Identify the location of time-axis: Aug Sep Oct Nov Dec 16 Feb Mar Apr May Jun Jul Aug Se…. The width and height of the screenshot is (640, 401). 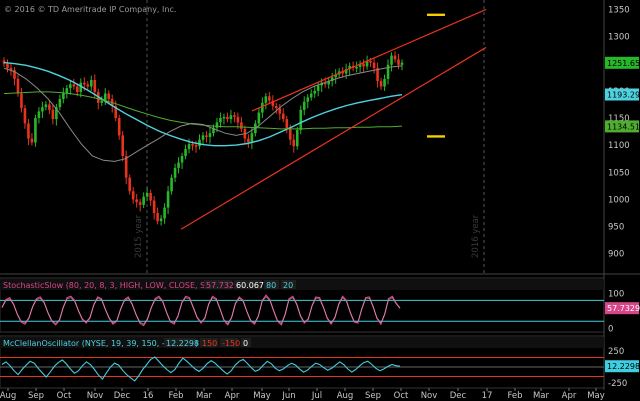
(302, 394).